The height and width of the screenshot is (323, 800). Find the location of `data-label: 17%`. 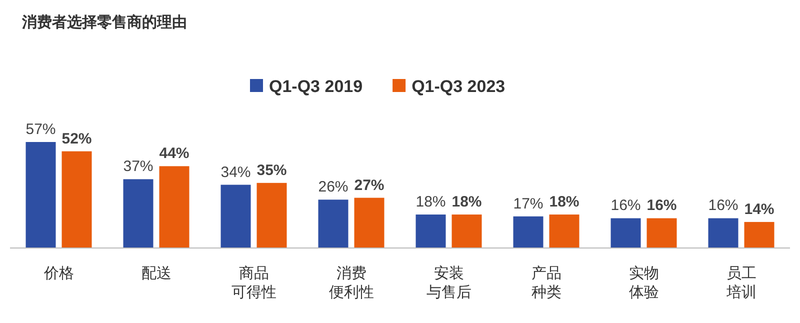

data-label: 17% is located at coordinates (528, 203).